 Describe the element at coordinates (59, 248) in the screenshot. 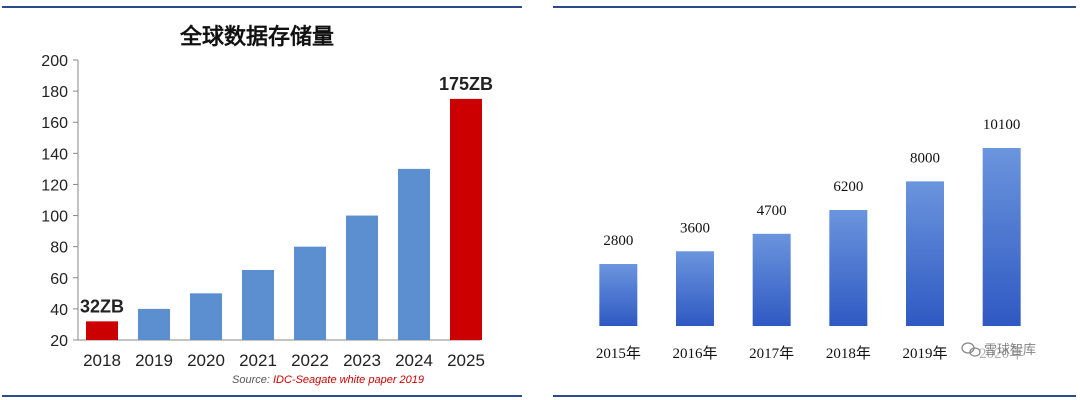

I see `y-tick-label: 80` at that location.